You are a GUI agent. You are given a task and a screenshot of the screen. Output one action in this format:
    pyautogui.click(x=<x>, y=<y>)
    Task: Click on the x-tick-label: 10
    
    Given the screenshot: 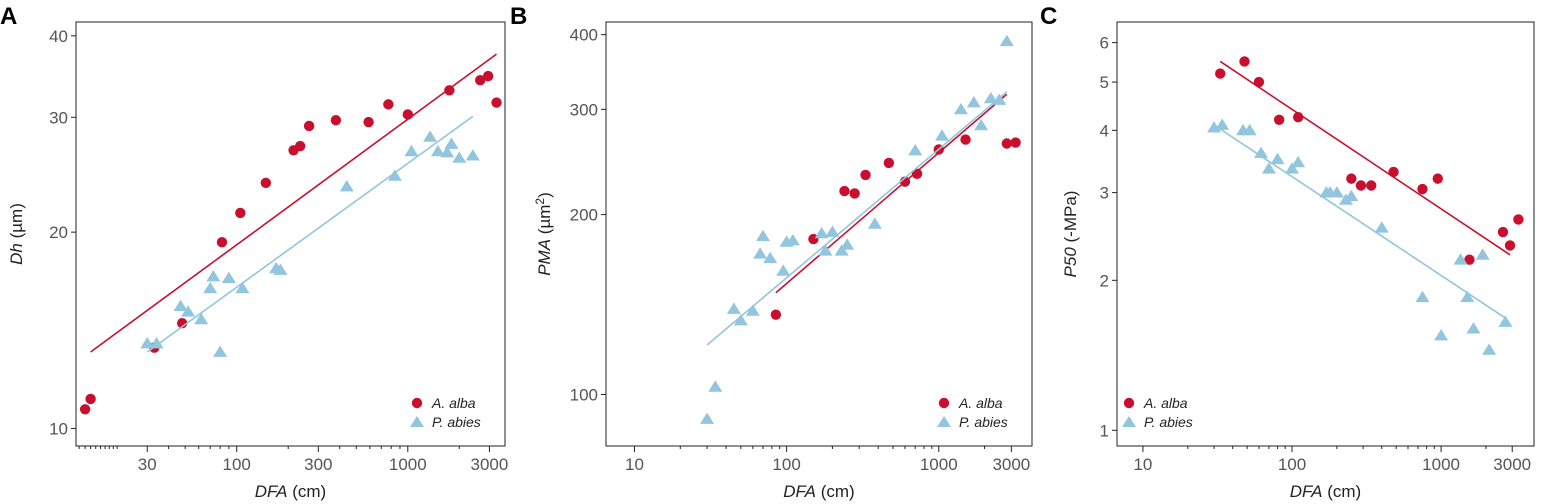 What is the action you would take?
    pyautogui.click(x=634, y=464)
    